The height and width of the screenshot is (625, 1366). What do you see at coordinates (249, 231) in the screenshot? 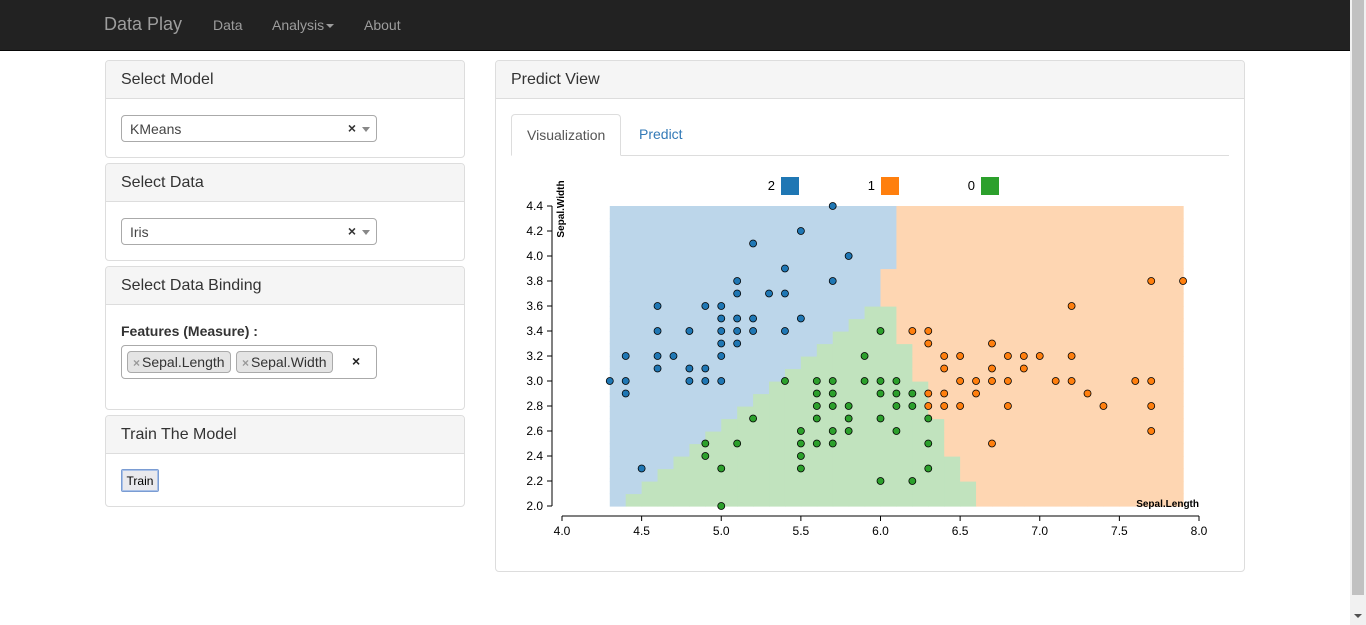
I see `data-select: Iris ×` at bounding box center [249, 231].